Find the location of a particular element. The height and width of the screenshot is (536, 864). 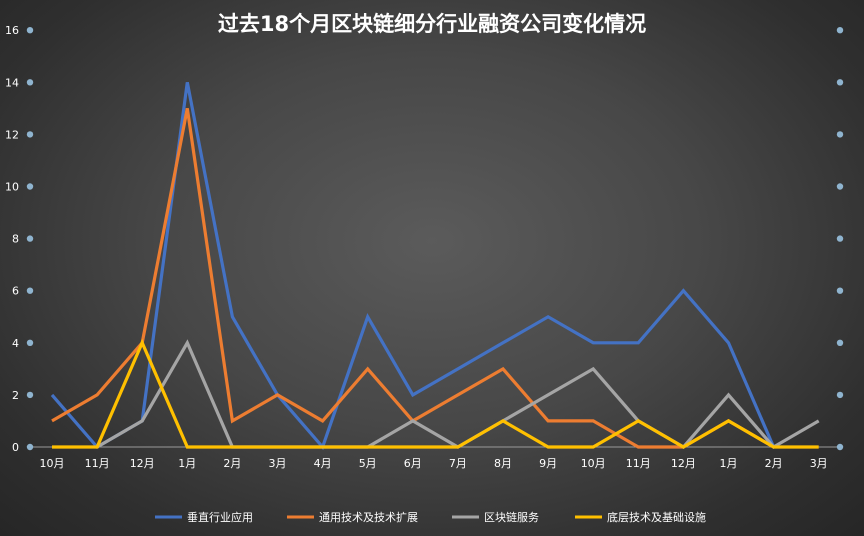

y-tick-label: 16 is located at coordinates (12, 30).